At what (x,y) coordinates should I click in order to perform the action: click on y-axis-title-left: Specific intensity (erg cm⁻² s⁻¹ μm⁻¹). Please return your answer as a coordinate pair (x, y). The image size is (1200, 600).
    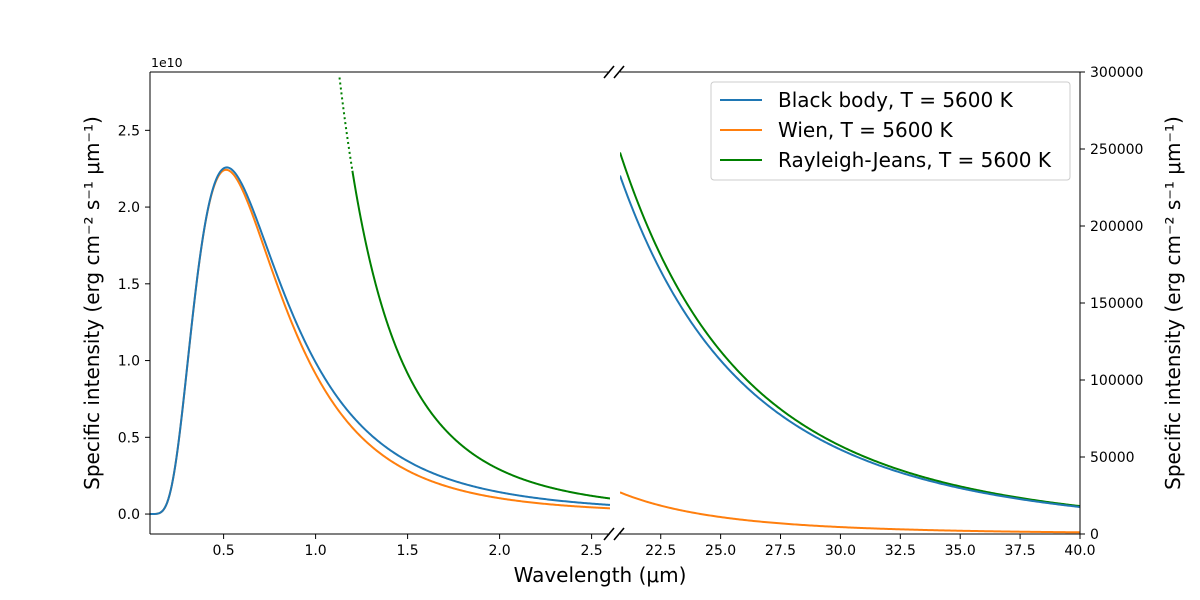
    Looking at the image, I should click on (92, 303).